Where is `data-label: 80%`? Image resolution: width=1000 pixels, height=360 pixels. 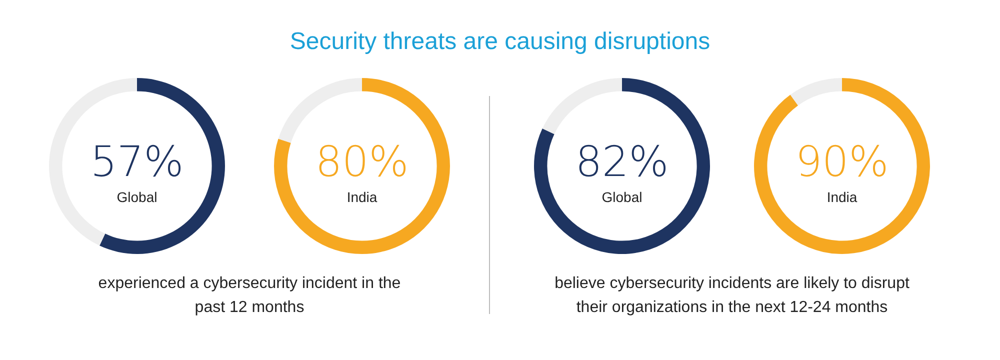
data-label: 80% is located at coordinates (362, 161).